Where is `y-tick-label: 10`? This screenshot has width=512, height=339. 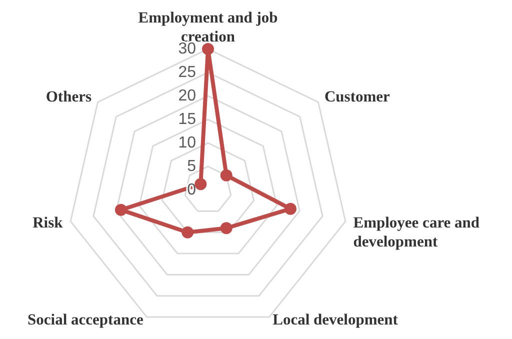 y-tick-label: 10 is located at coordinates (187, 143).